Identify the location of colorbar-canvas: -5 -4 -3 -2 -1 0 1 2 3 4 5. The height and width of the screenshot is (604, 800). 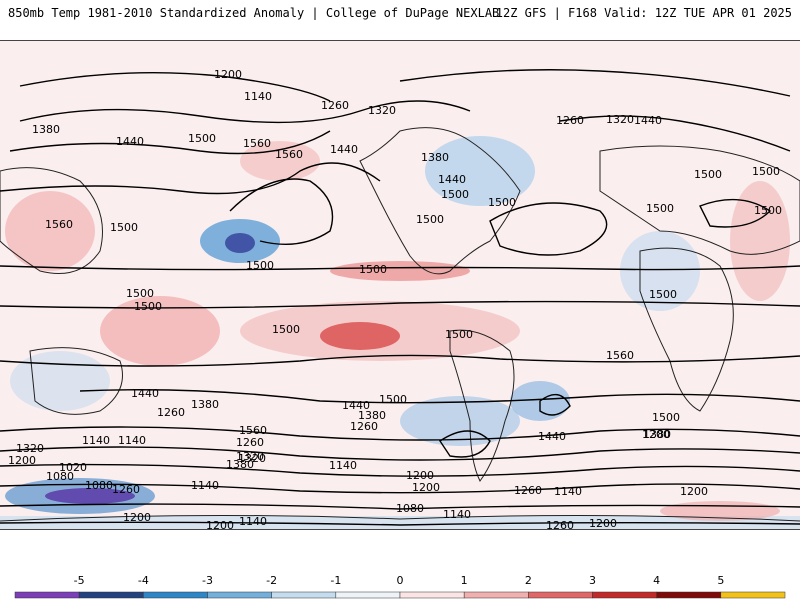
(400, 586).